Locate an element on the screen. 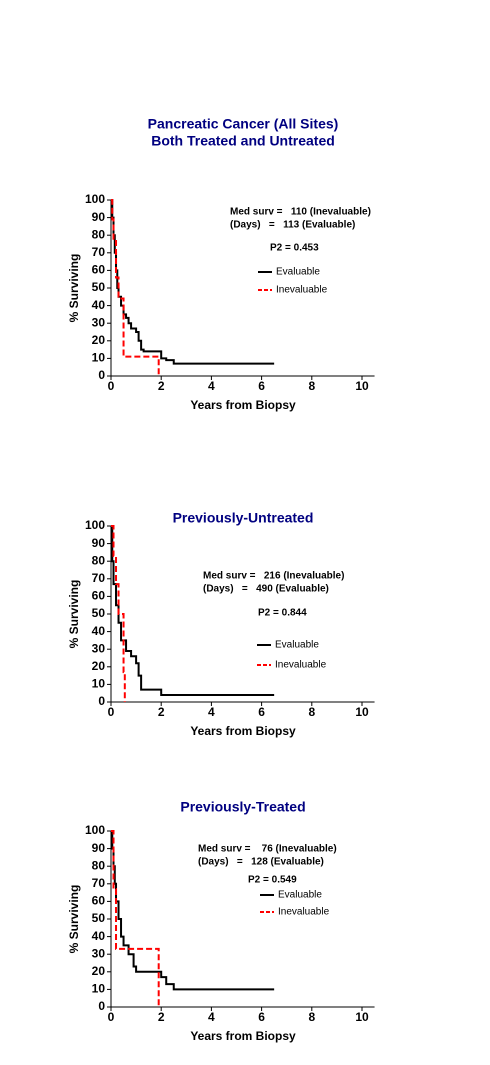 The image size is (490, 1065). chart-title: Previously-Treated is located at coordinates (242, 807).